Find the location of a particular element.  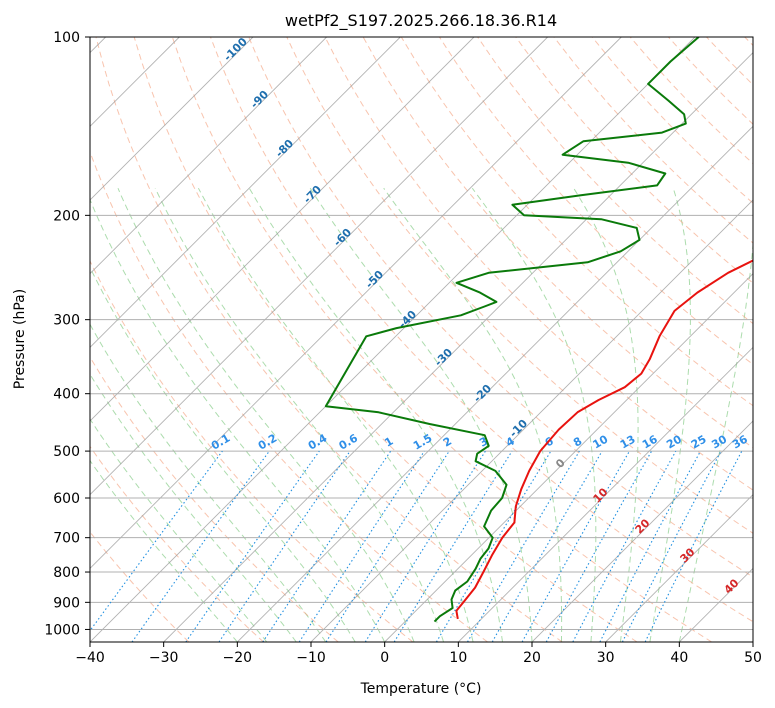

chart-title: wetPf2_S197.2025.266.18.36.R14 is located at coordinates (421, 21).